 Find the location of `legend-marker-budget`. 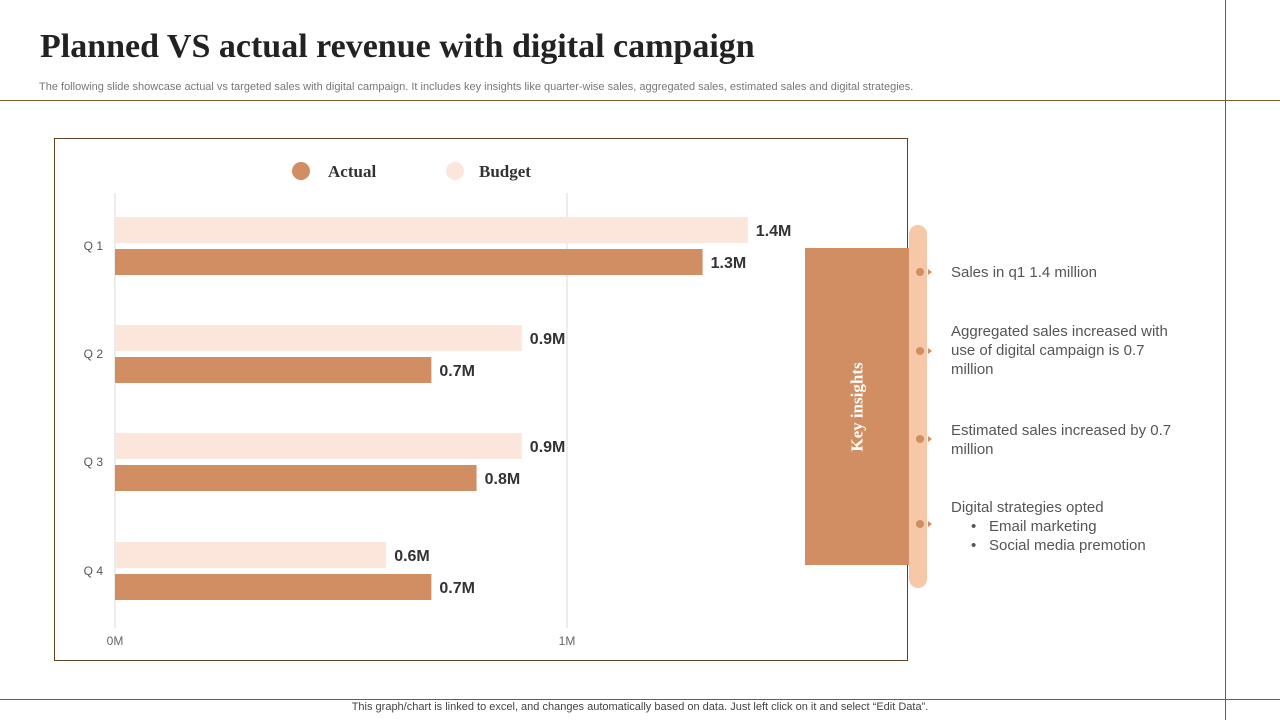

legend-marker-budget is located at coordinates (455, 171).